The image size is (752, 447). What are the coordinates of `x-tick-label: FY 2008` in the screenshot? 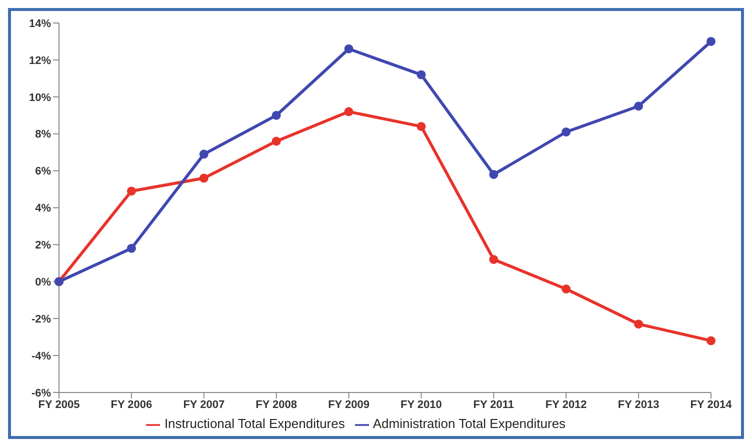 It's located at (277, 405).